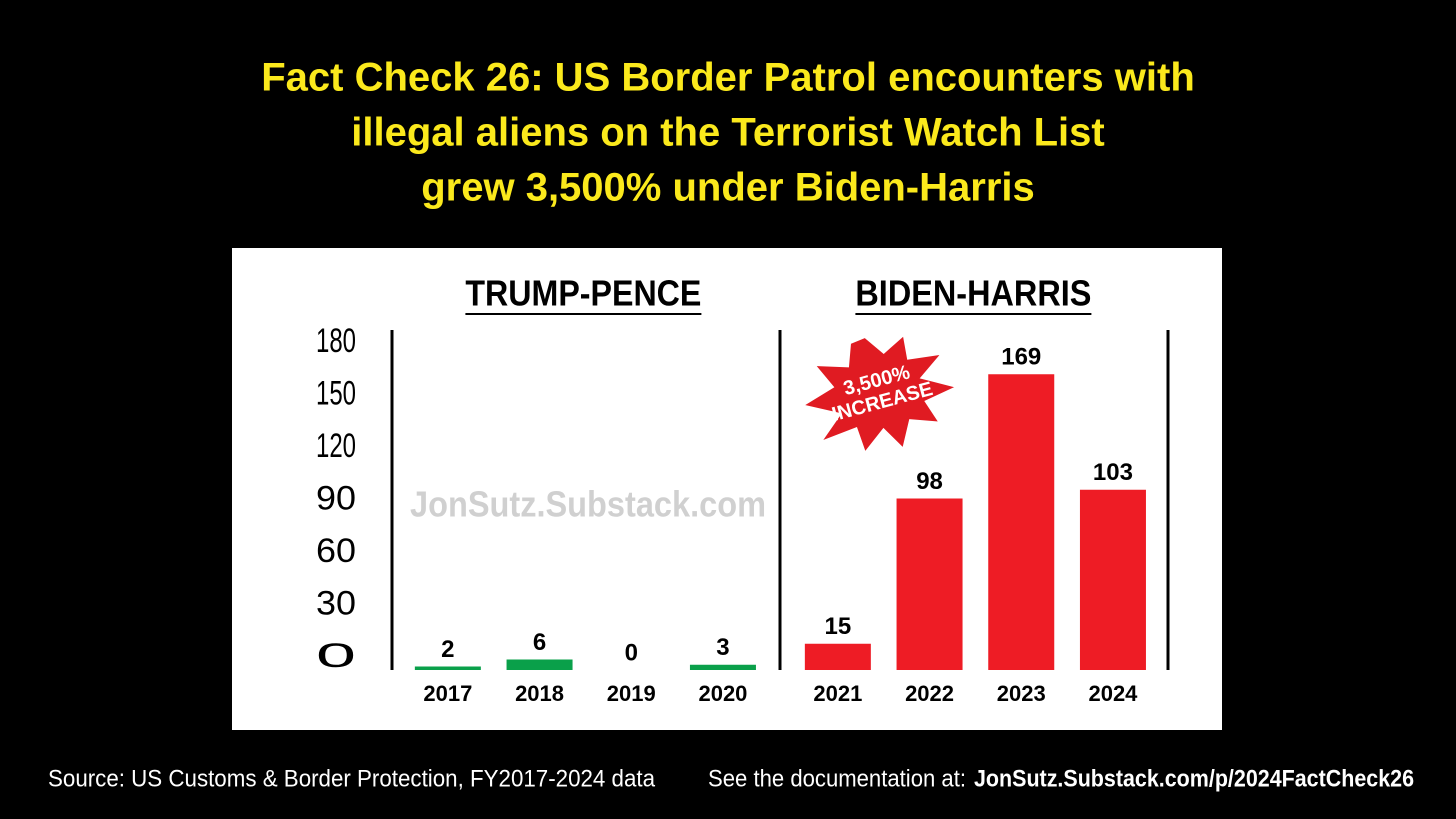  I want to click on value-label: 98, so click(929, 481).